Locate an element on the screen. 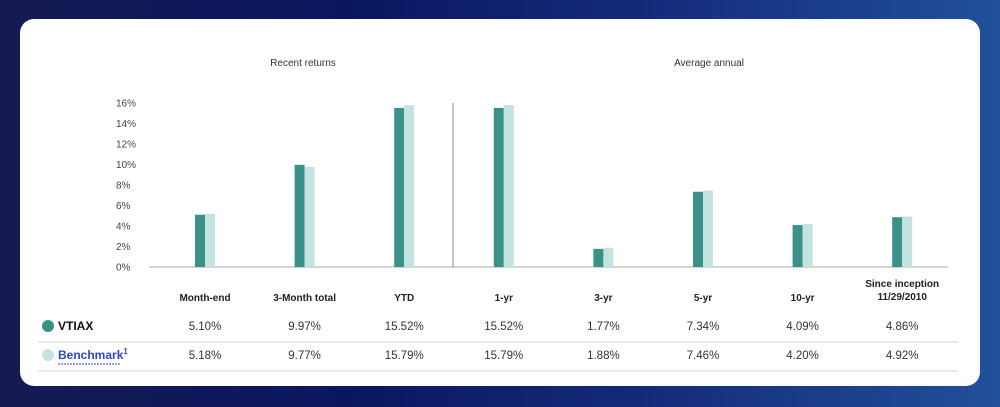  category-label: YTD is located at coordinates (404, 298).